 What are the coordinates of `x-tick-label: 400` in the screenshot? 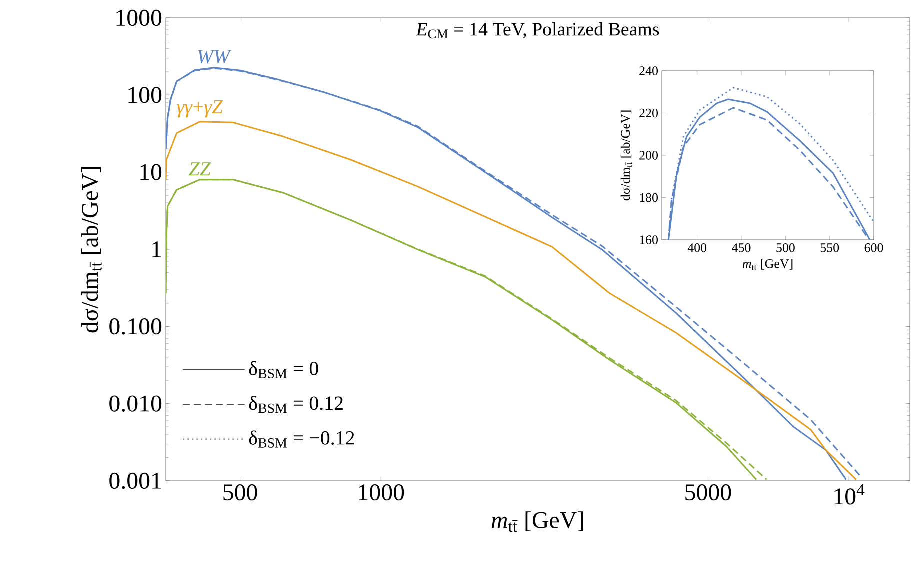 It's located at (697, 248).